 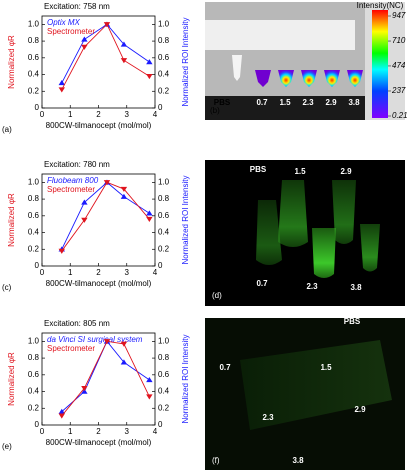 I want to click on panel-label: (d), so click(x=217, y=295).